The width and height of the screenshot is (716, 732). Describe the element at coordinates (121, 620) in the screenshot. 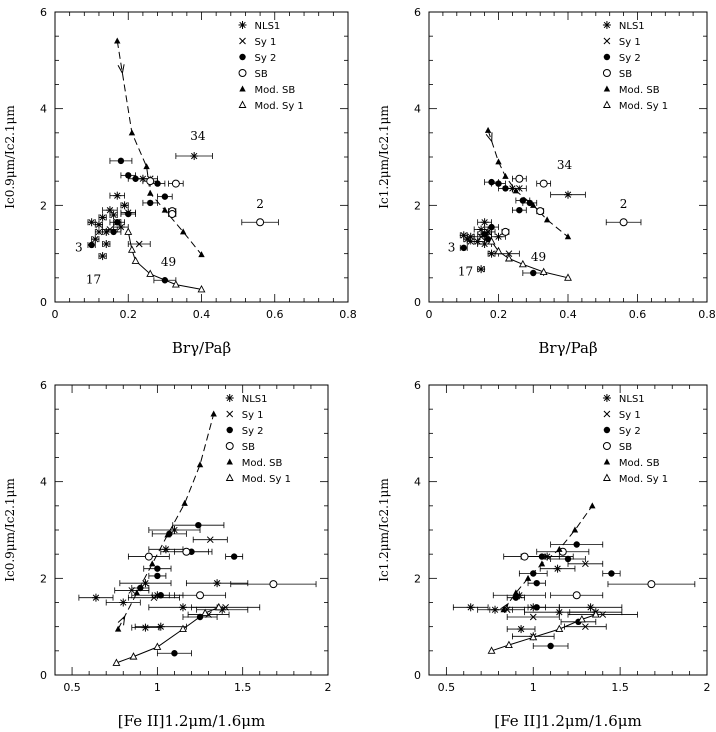

I see `model-direction-arrow` at that location.